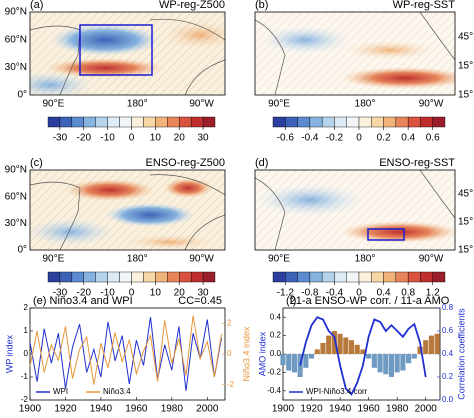  I want to click on colorbar-tick-label: -1.2, so click(286, 293).